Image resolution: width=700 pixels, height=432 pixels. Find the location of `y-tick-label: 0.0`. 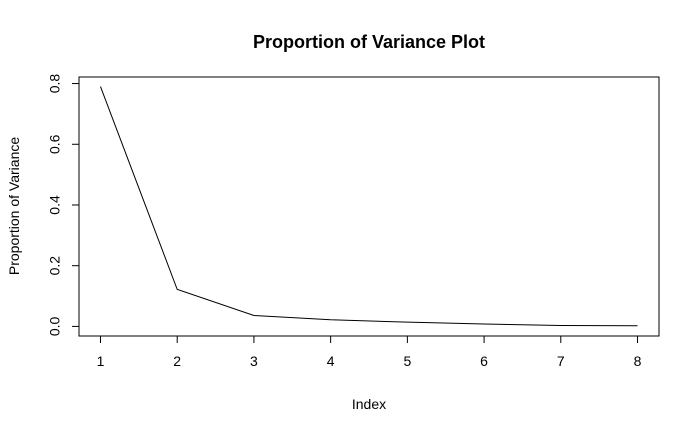

y-tick-label: 0.0 is located at coordinates (55, 326).